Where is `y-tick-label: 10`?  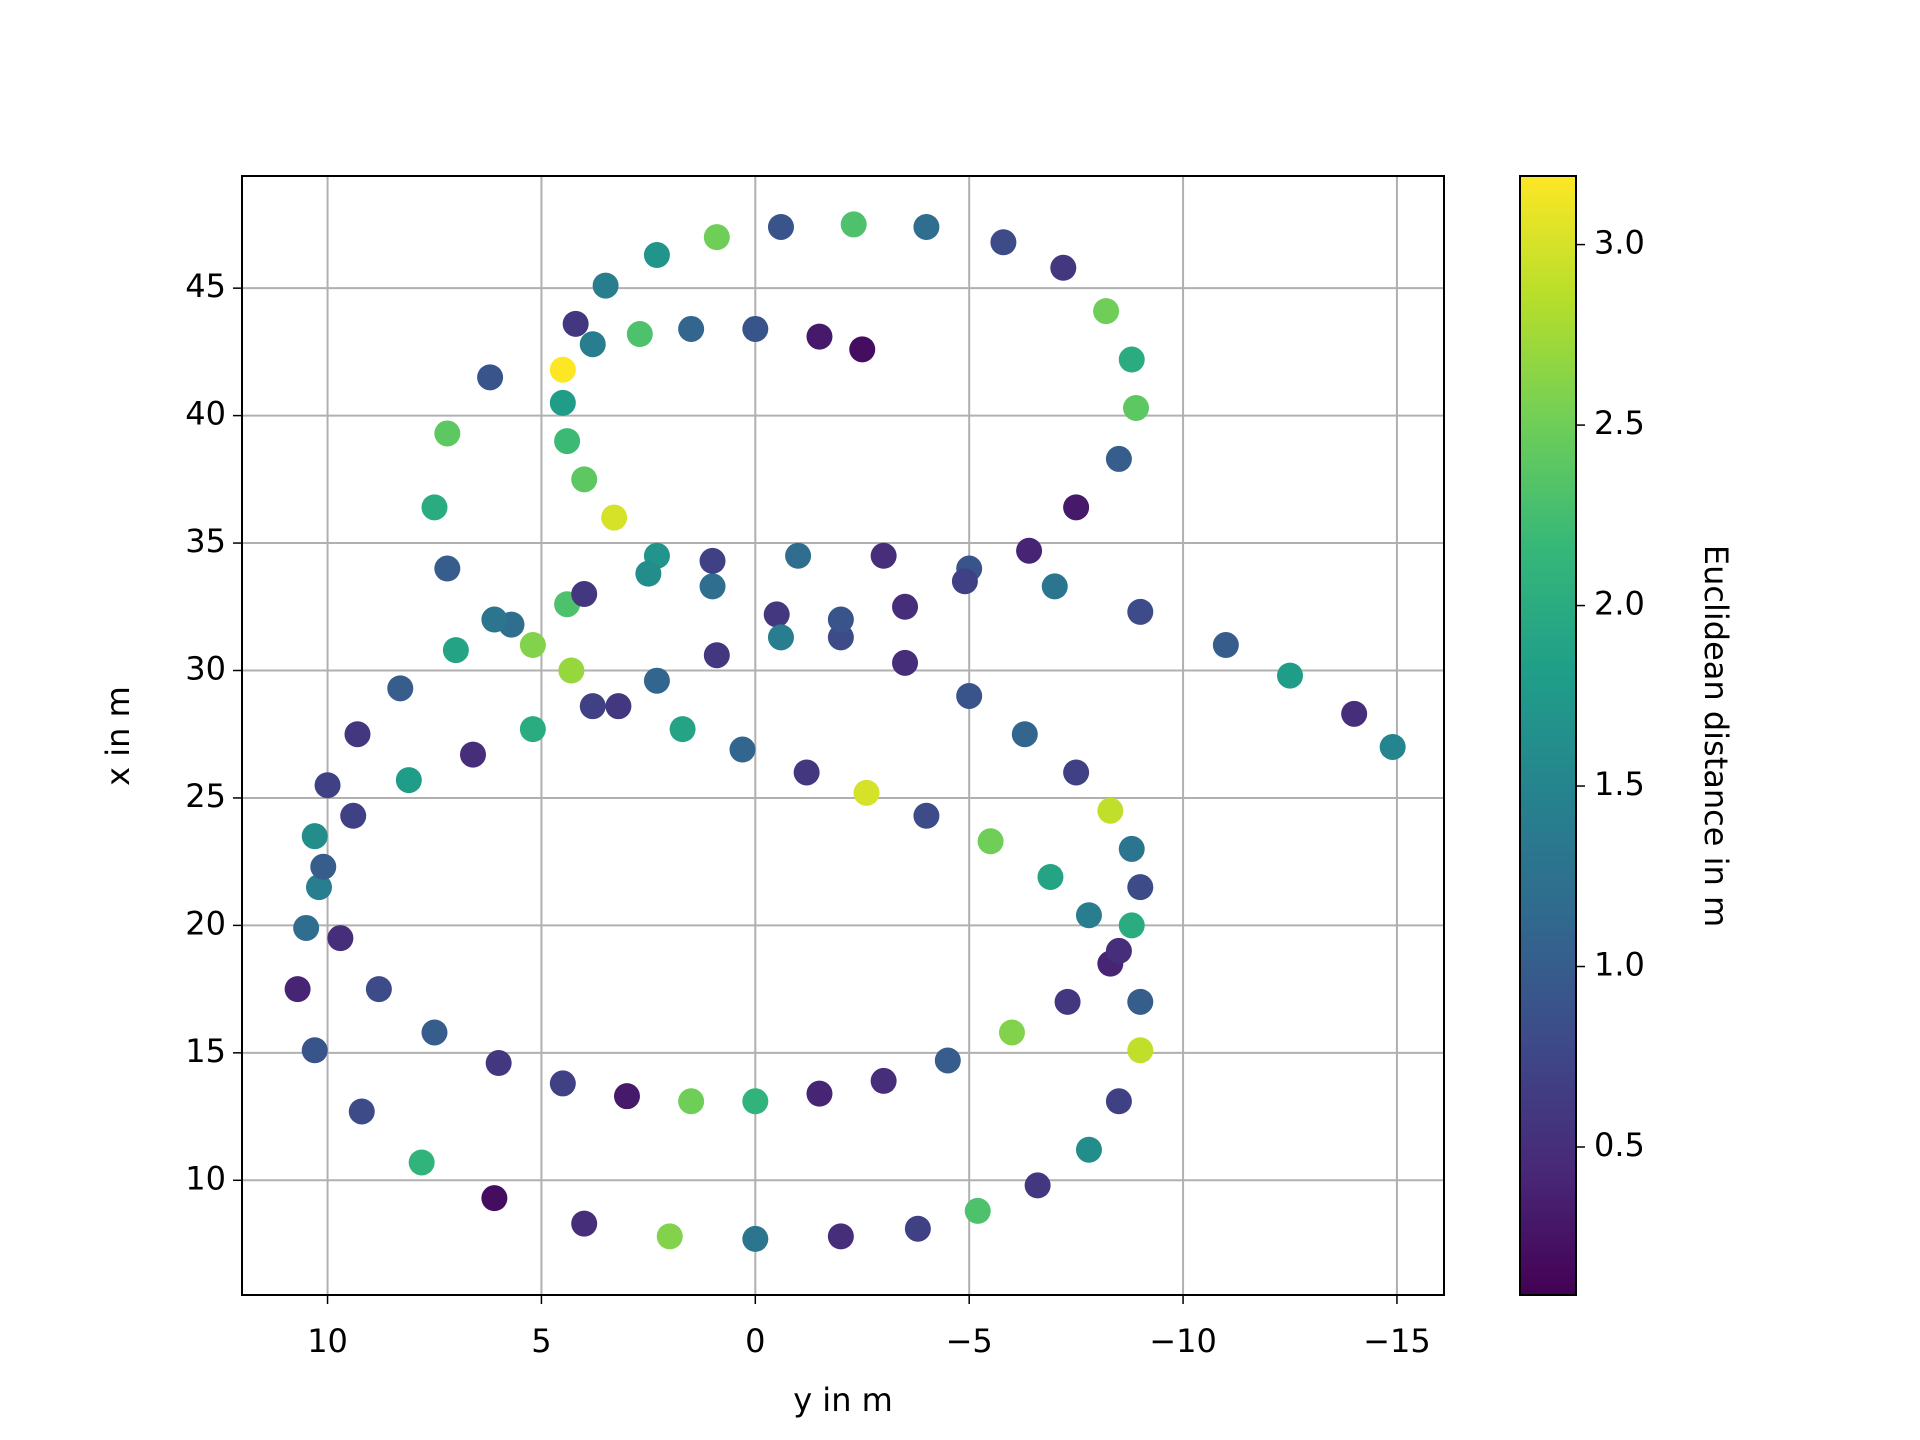 y-tick-label: 10 is located at coordinates (205, 1178).